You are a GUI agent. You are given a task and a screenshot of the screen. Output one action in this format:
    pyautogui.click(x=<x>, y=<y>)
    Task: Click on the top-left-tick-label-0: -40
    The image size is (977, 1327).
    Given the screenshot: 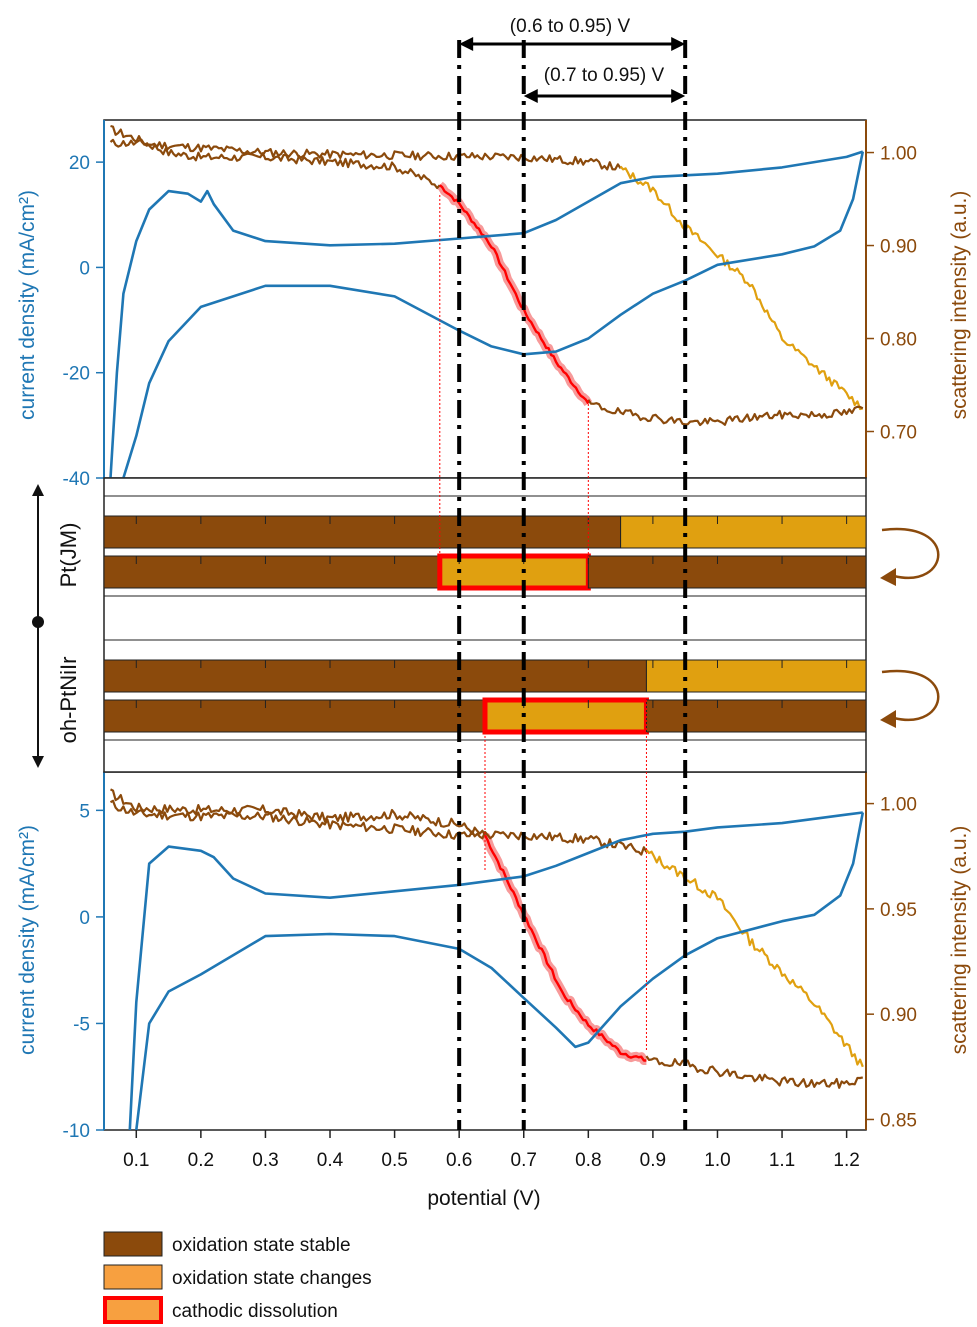 What is the action you would take?
    pyautogui.click(x=76, y=479)
    